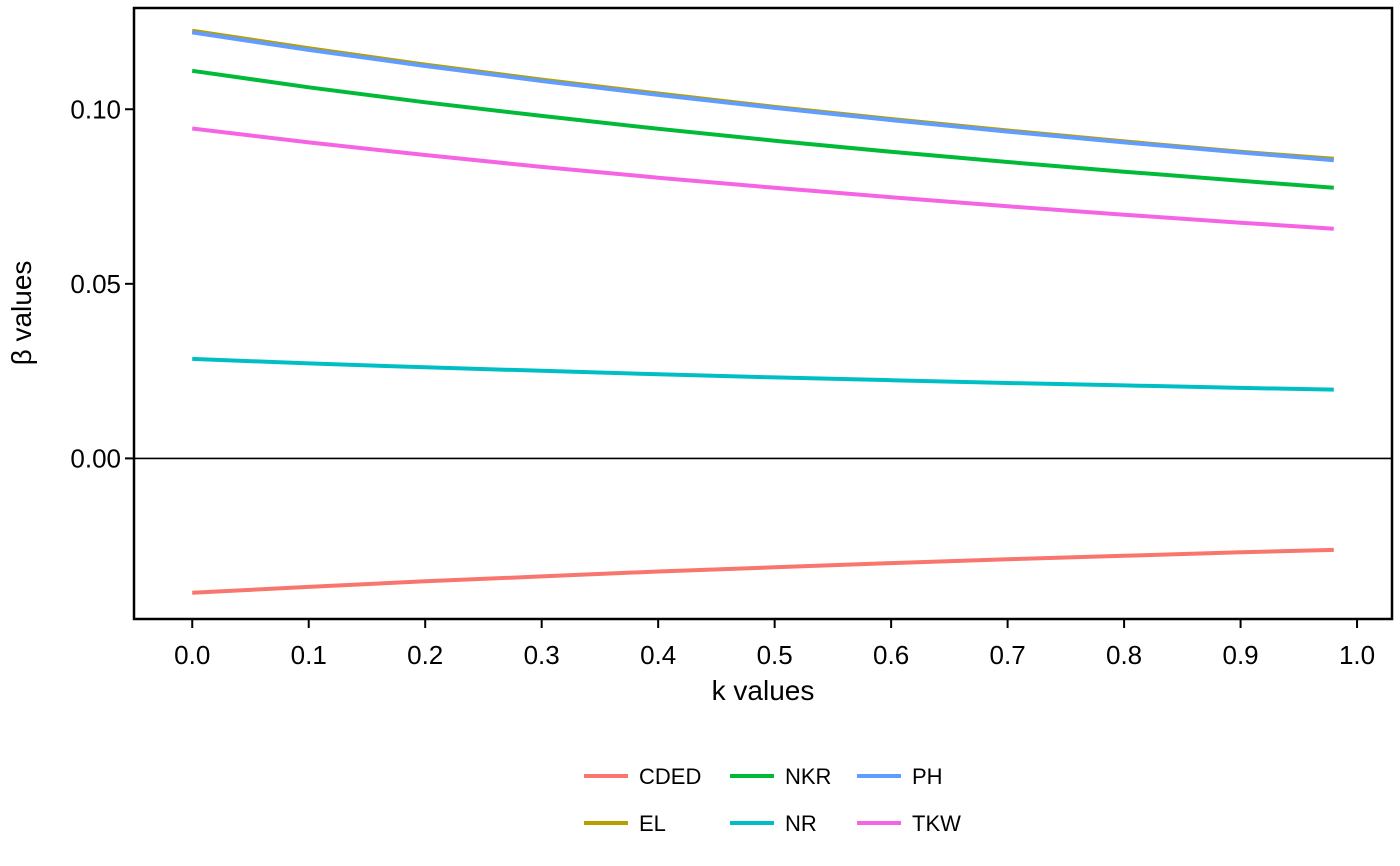  What do you see at coordinates (936, 823) in the screenshot?
I see `legend-label: TKW` at bounding box center [936, 823].